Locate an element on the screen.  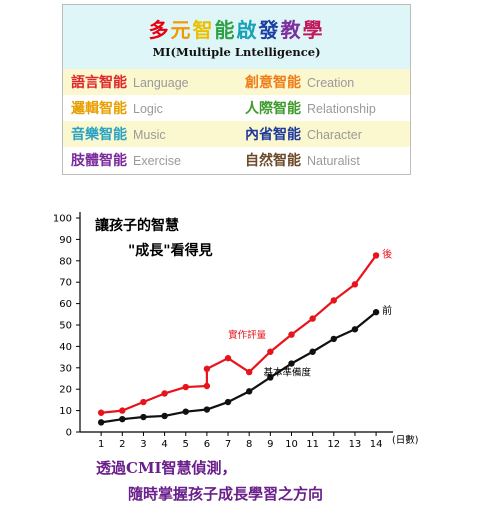
mi-intelligence-item: 創意智能 Creation is located at coordinates (299, 82).